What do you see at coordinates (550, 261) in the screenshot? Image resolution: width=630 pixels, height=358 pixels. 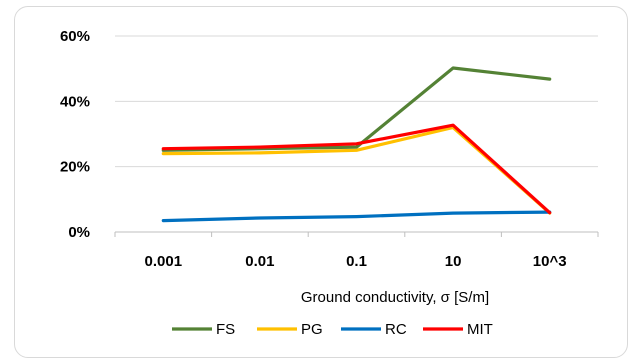 I see `x-tick-label: 10^3` at bounding box center [550, 261].